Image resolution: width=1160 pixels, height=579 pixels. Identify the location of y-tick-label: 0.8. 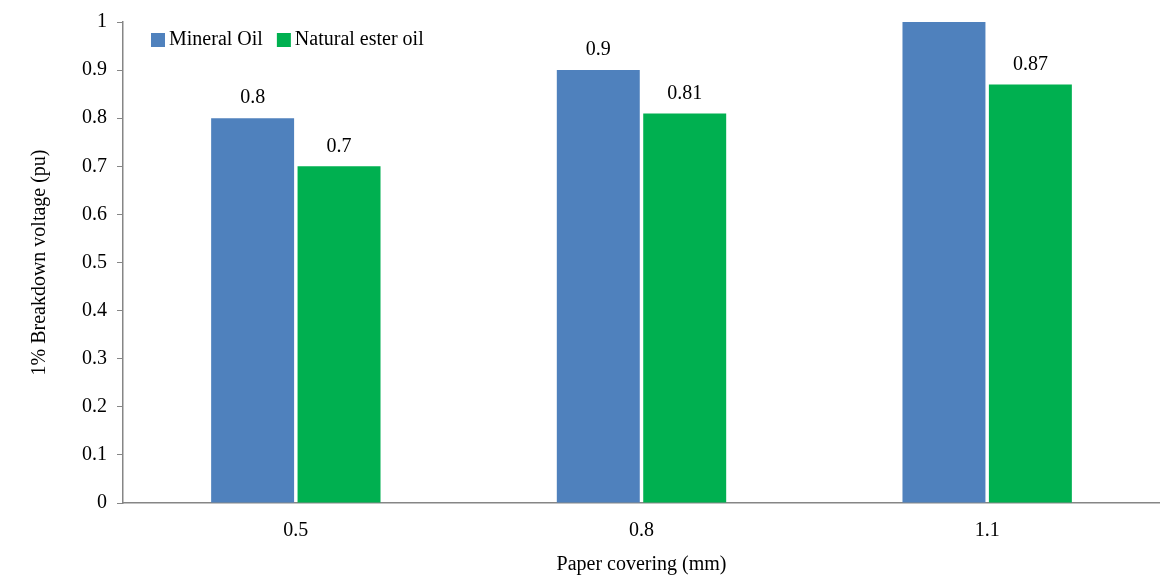
(94, 116).